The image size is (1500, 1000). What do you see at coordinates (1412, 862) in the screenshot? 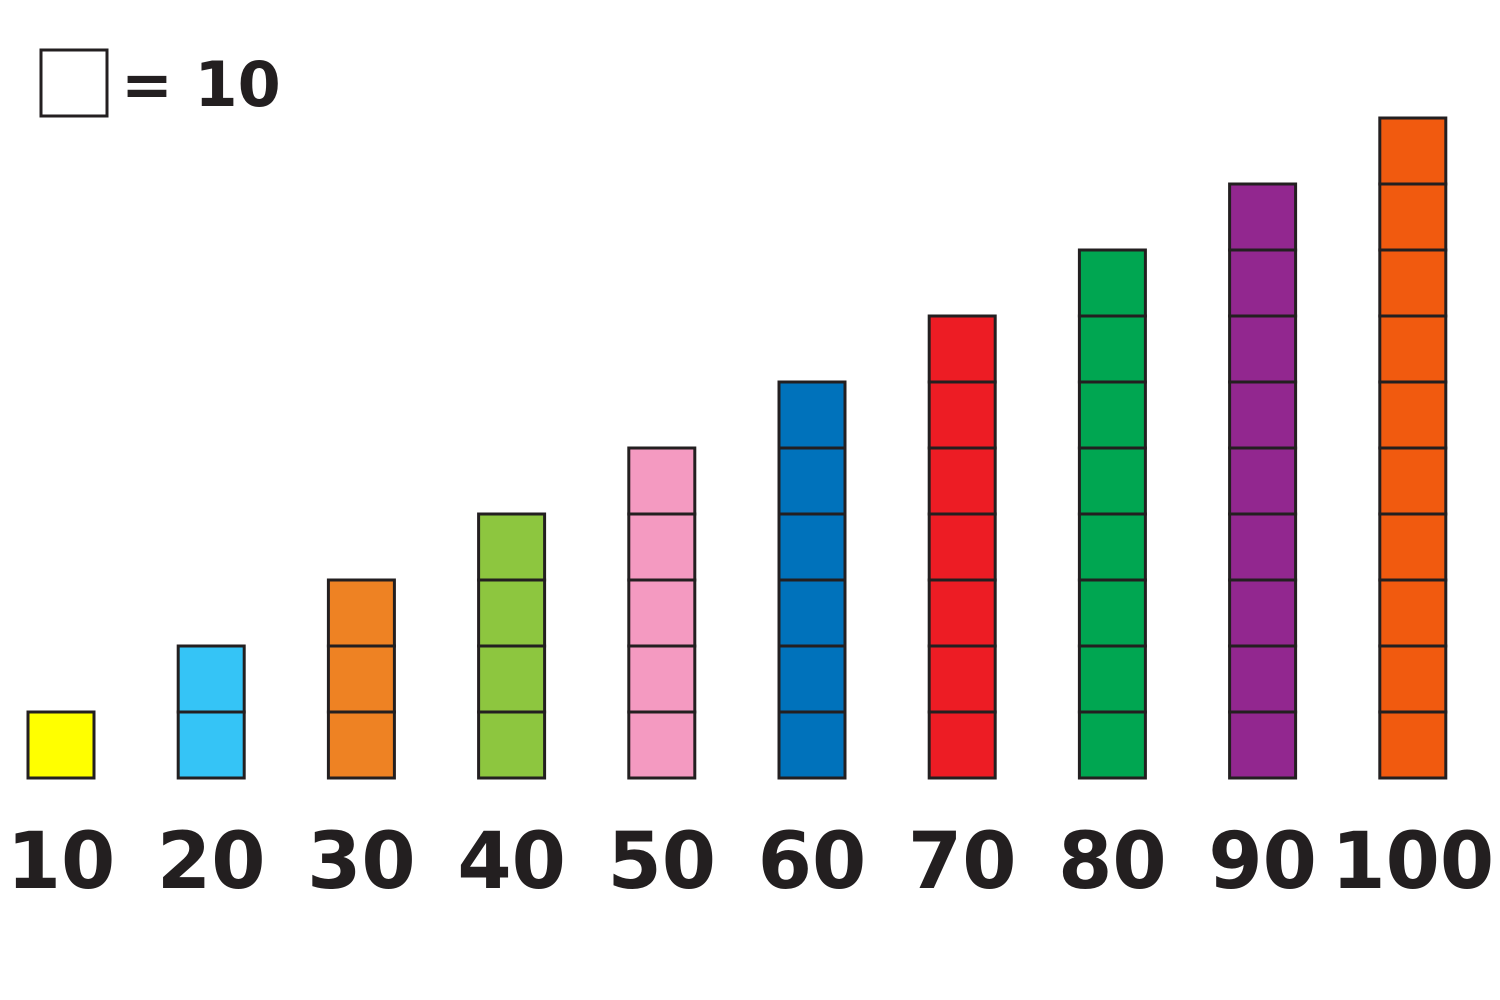
I see `category-label: 100` at bounding box center [1412, 862].